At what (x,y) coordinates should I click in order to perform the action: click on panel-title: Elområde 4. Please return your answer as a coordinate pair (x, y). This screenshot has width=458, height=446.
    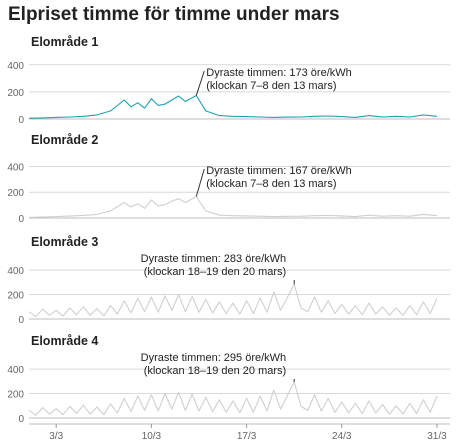
    Looking at the image, I should click on (64, 341).